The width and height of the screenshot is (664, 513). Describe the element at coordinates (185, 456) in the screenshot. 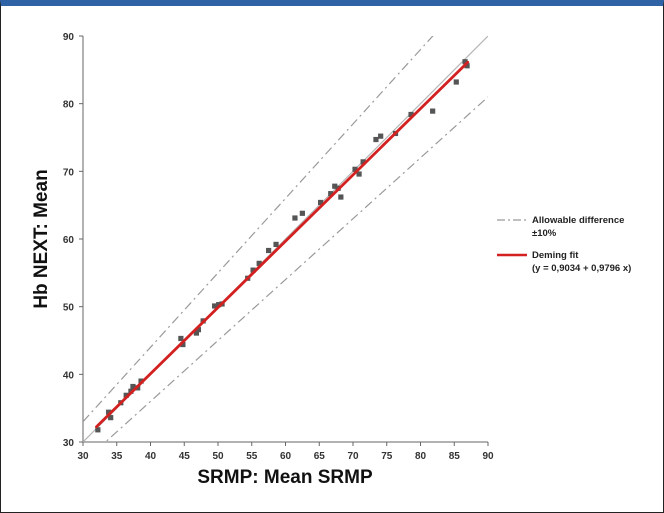

I see `x-tick-label: 45` at that location.